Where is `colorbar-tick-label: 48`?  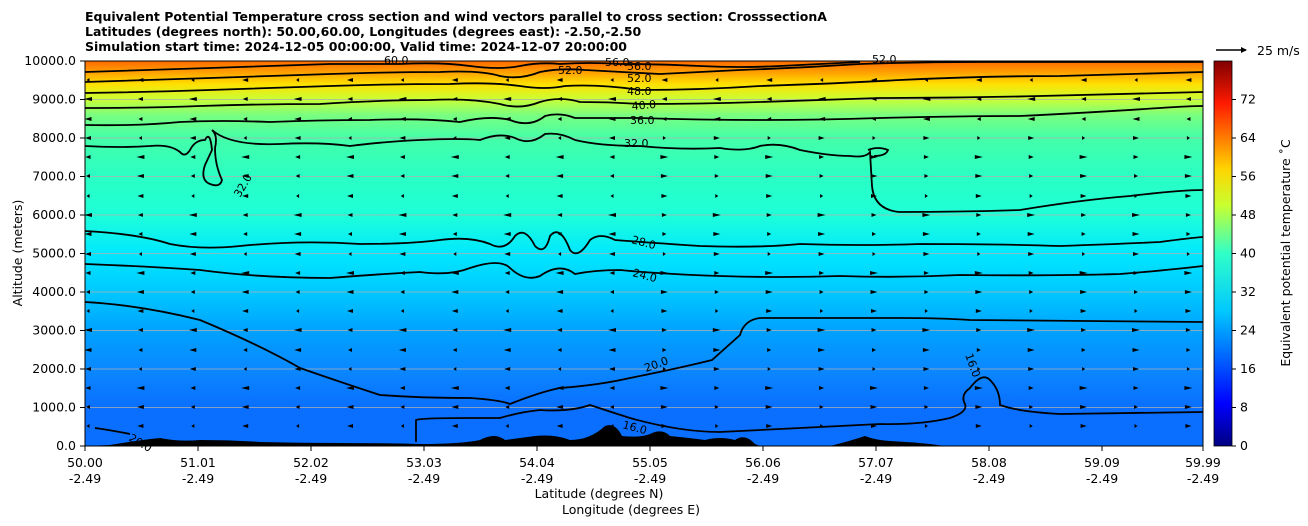 colorbar-tick-label: 48 is located at coordinates (1248, 214).